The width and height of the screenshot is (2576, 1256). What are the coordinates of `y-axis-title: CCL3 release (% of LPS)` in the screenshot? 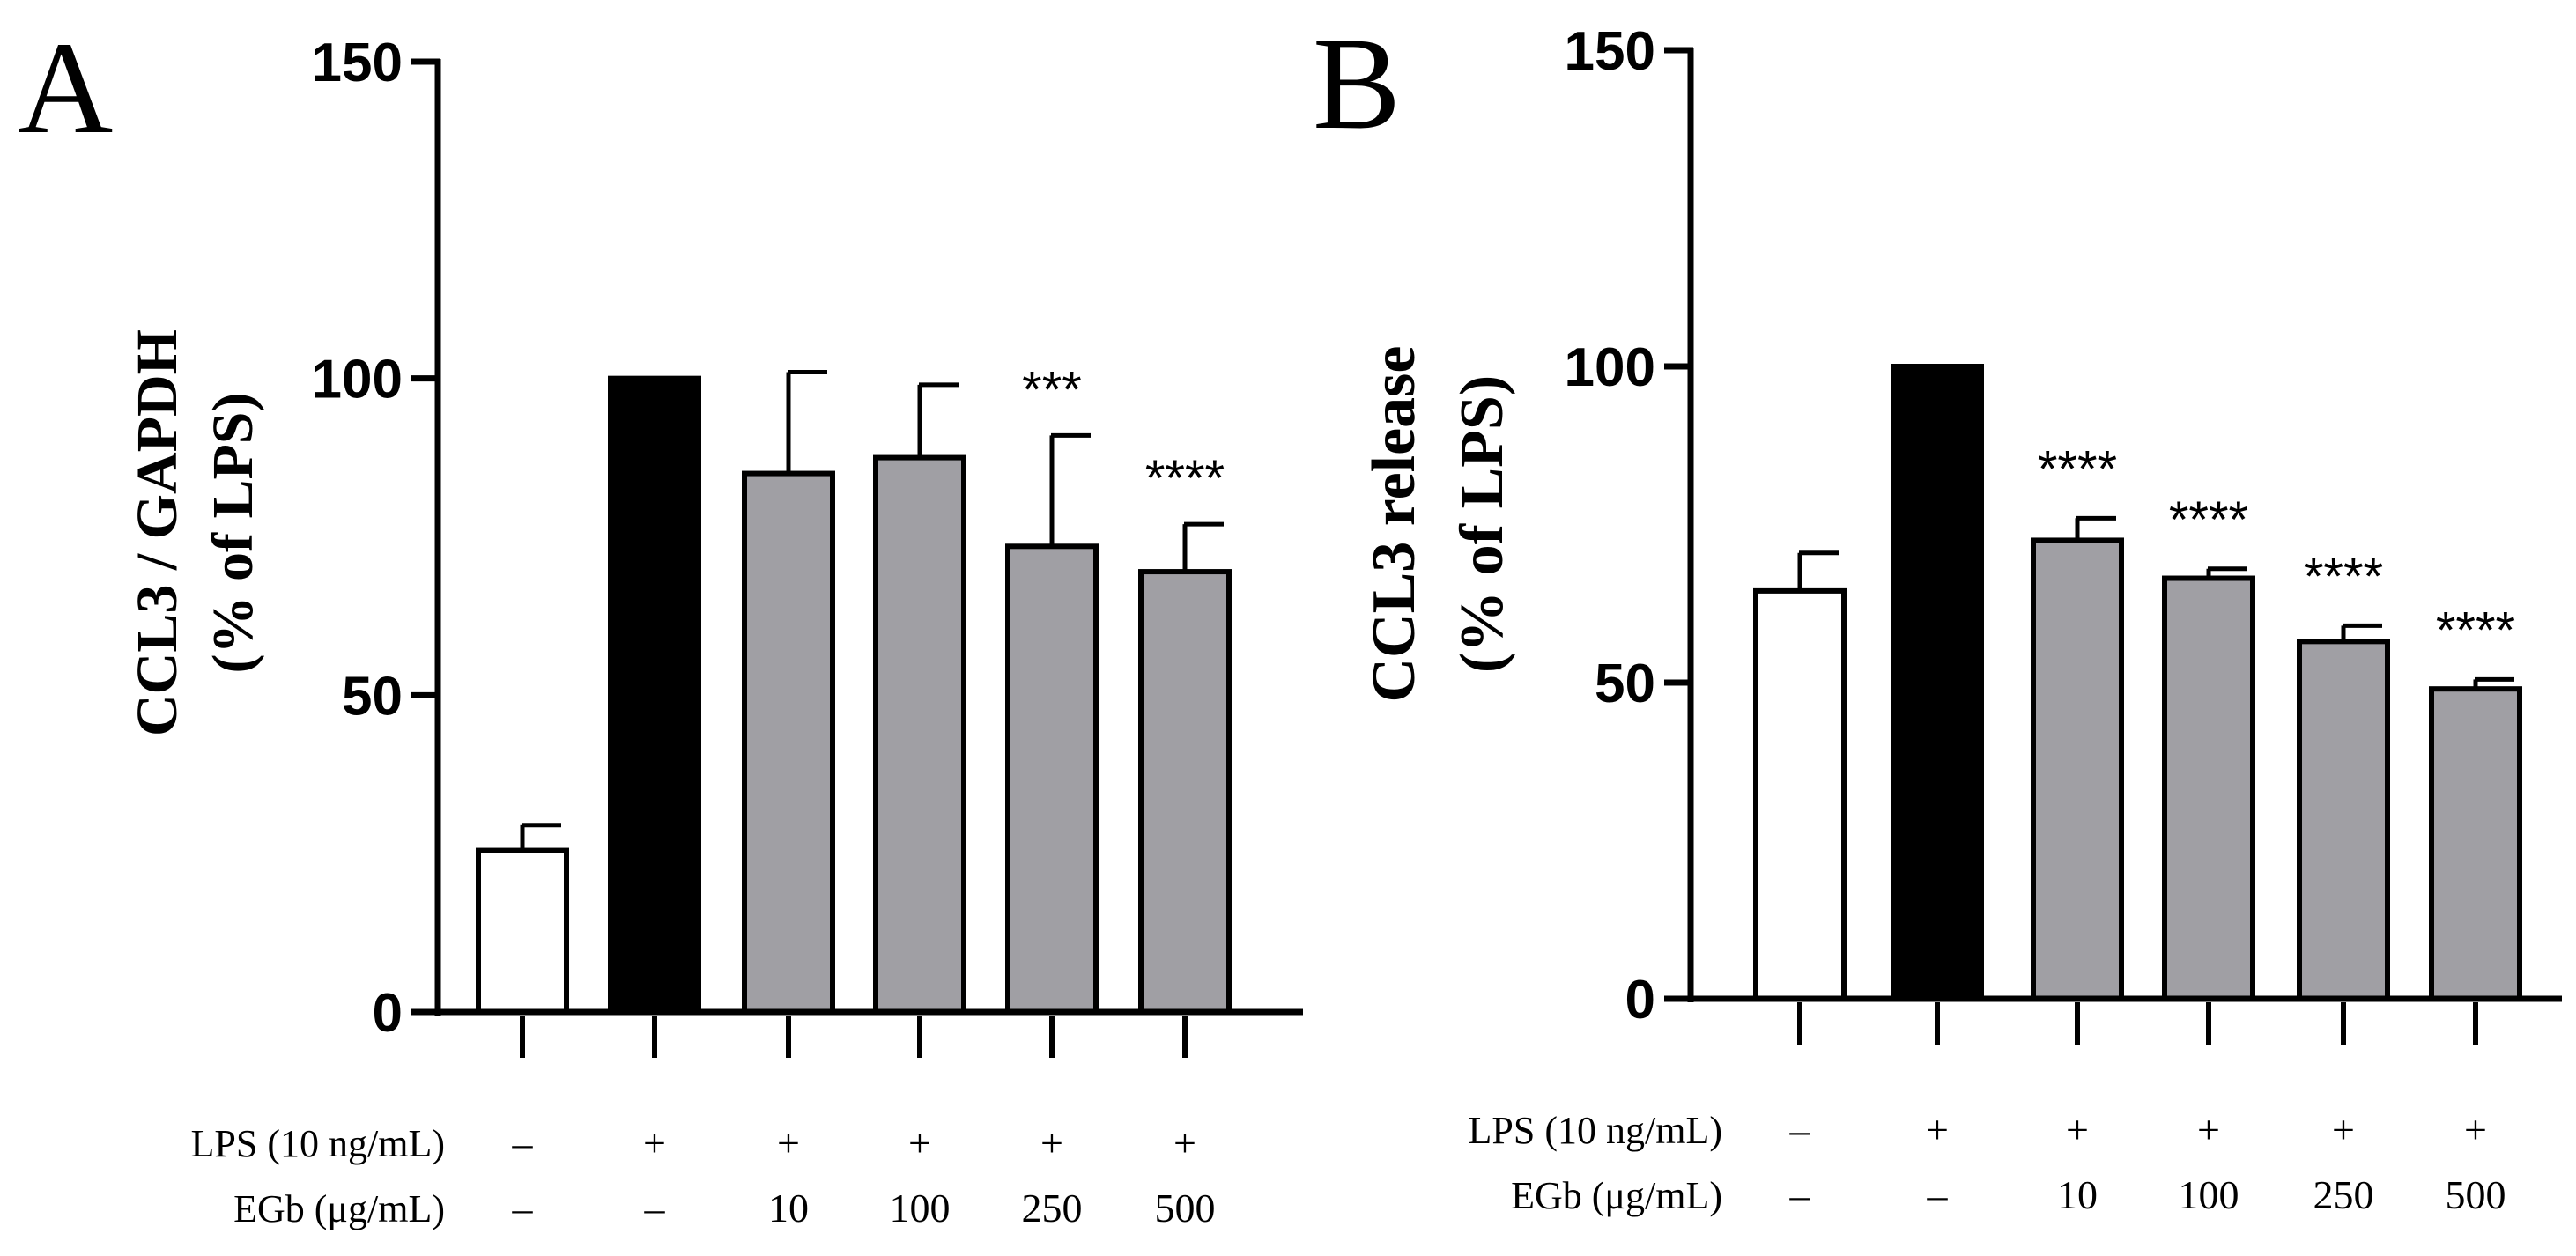 It's located at (1438, 524).